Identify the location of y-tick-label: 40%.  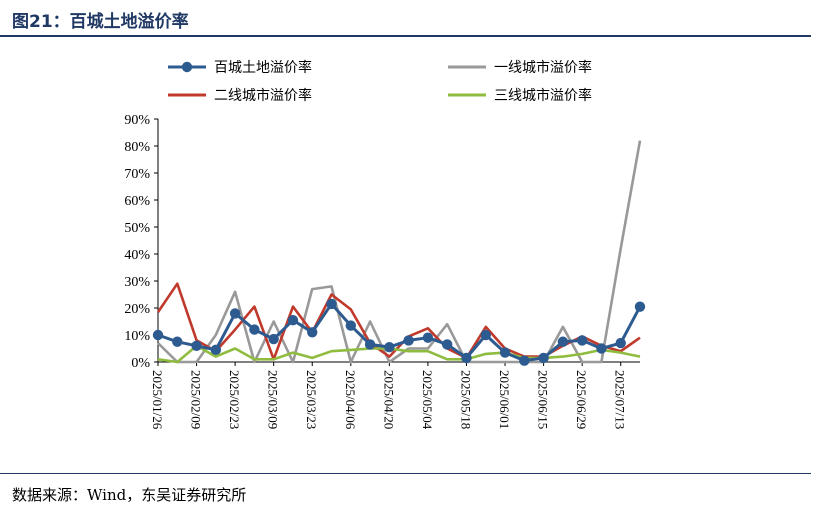
(137, 255).